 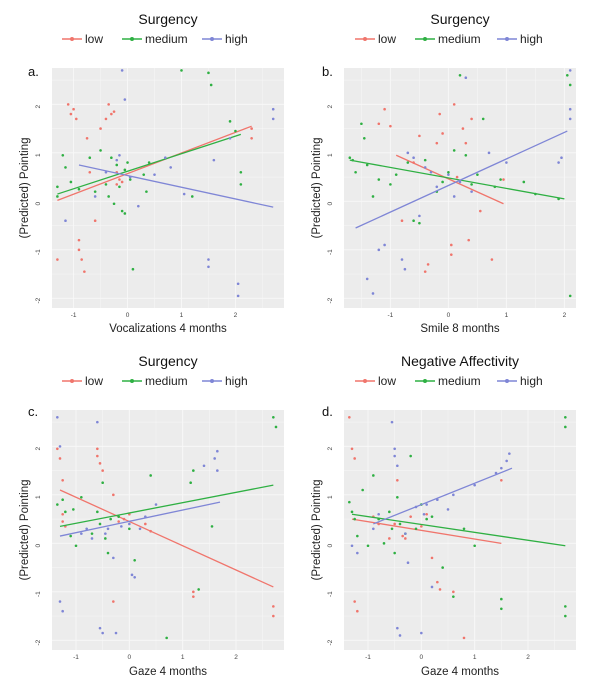 I want to click on series-high, so click(x=431, y=528).